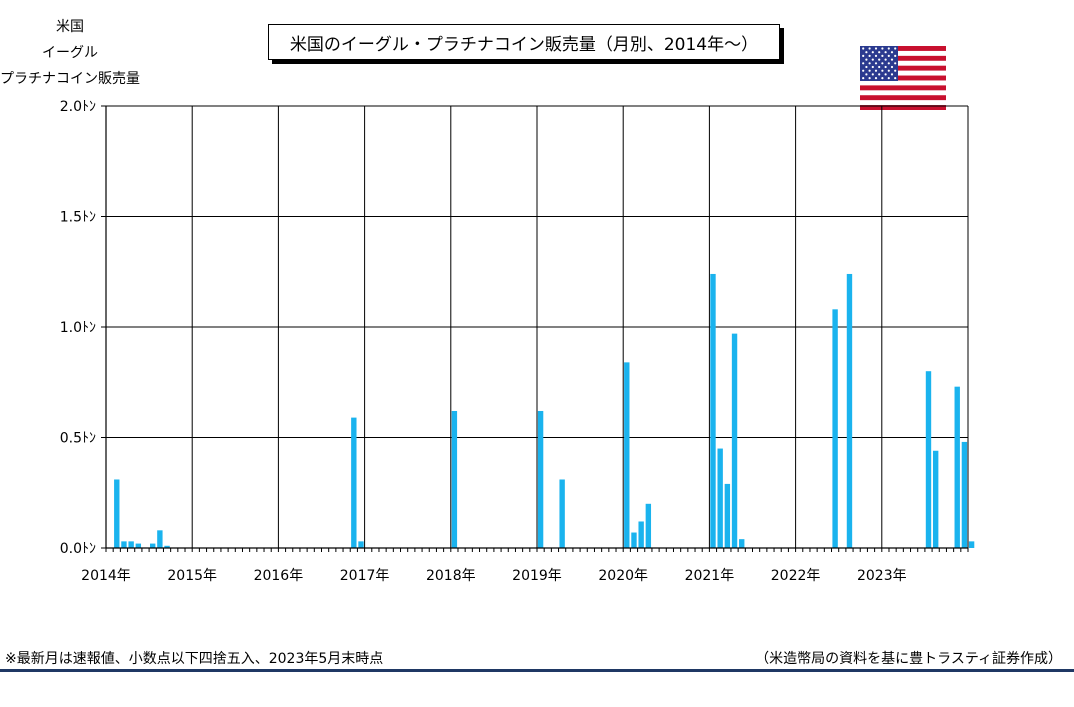 The width and height of the screenshot is (1074, 707). What do you see at coordinates (451, 576) in the screenshot?
I see `x-tick-label: 2018年` at bounding box center [451, 576].